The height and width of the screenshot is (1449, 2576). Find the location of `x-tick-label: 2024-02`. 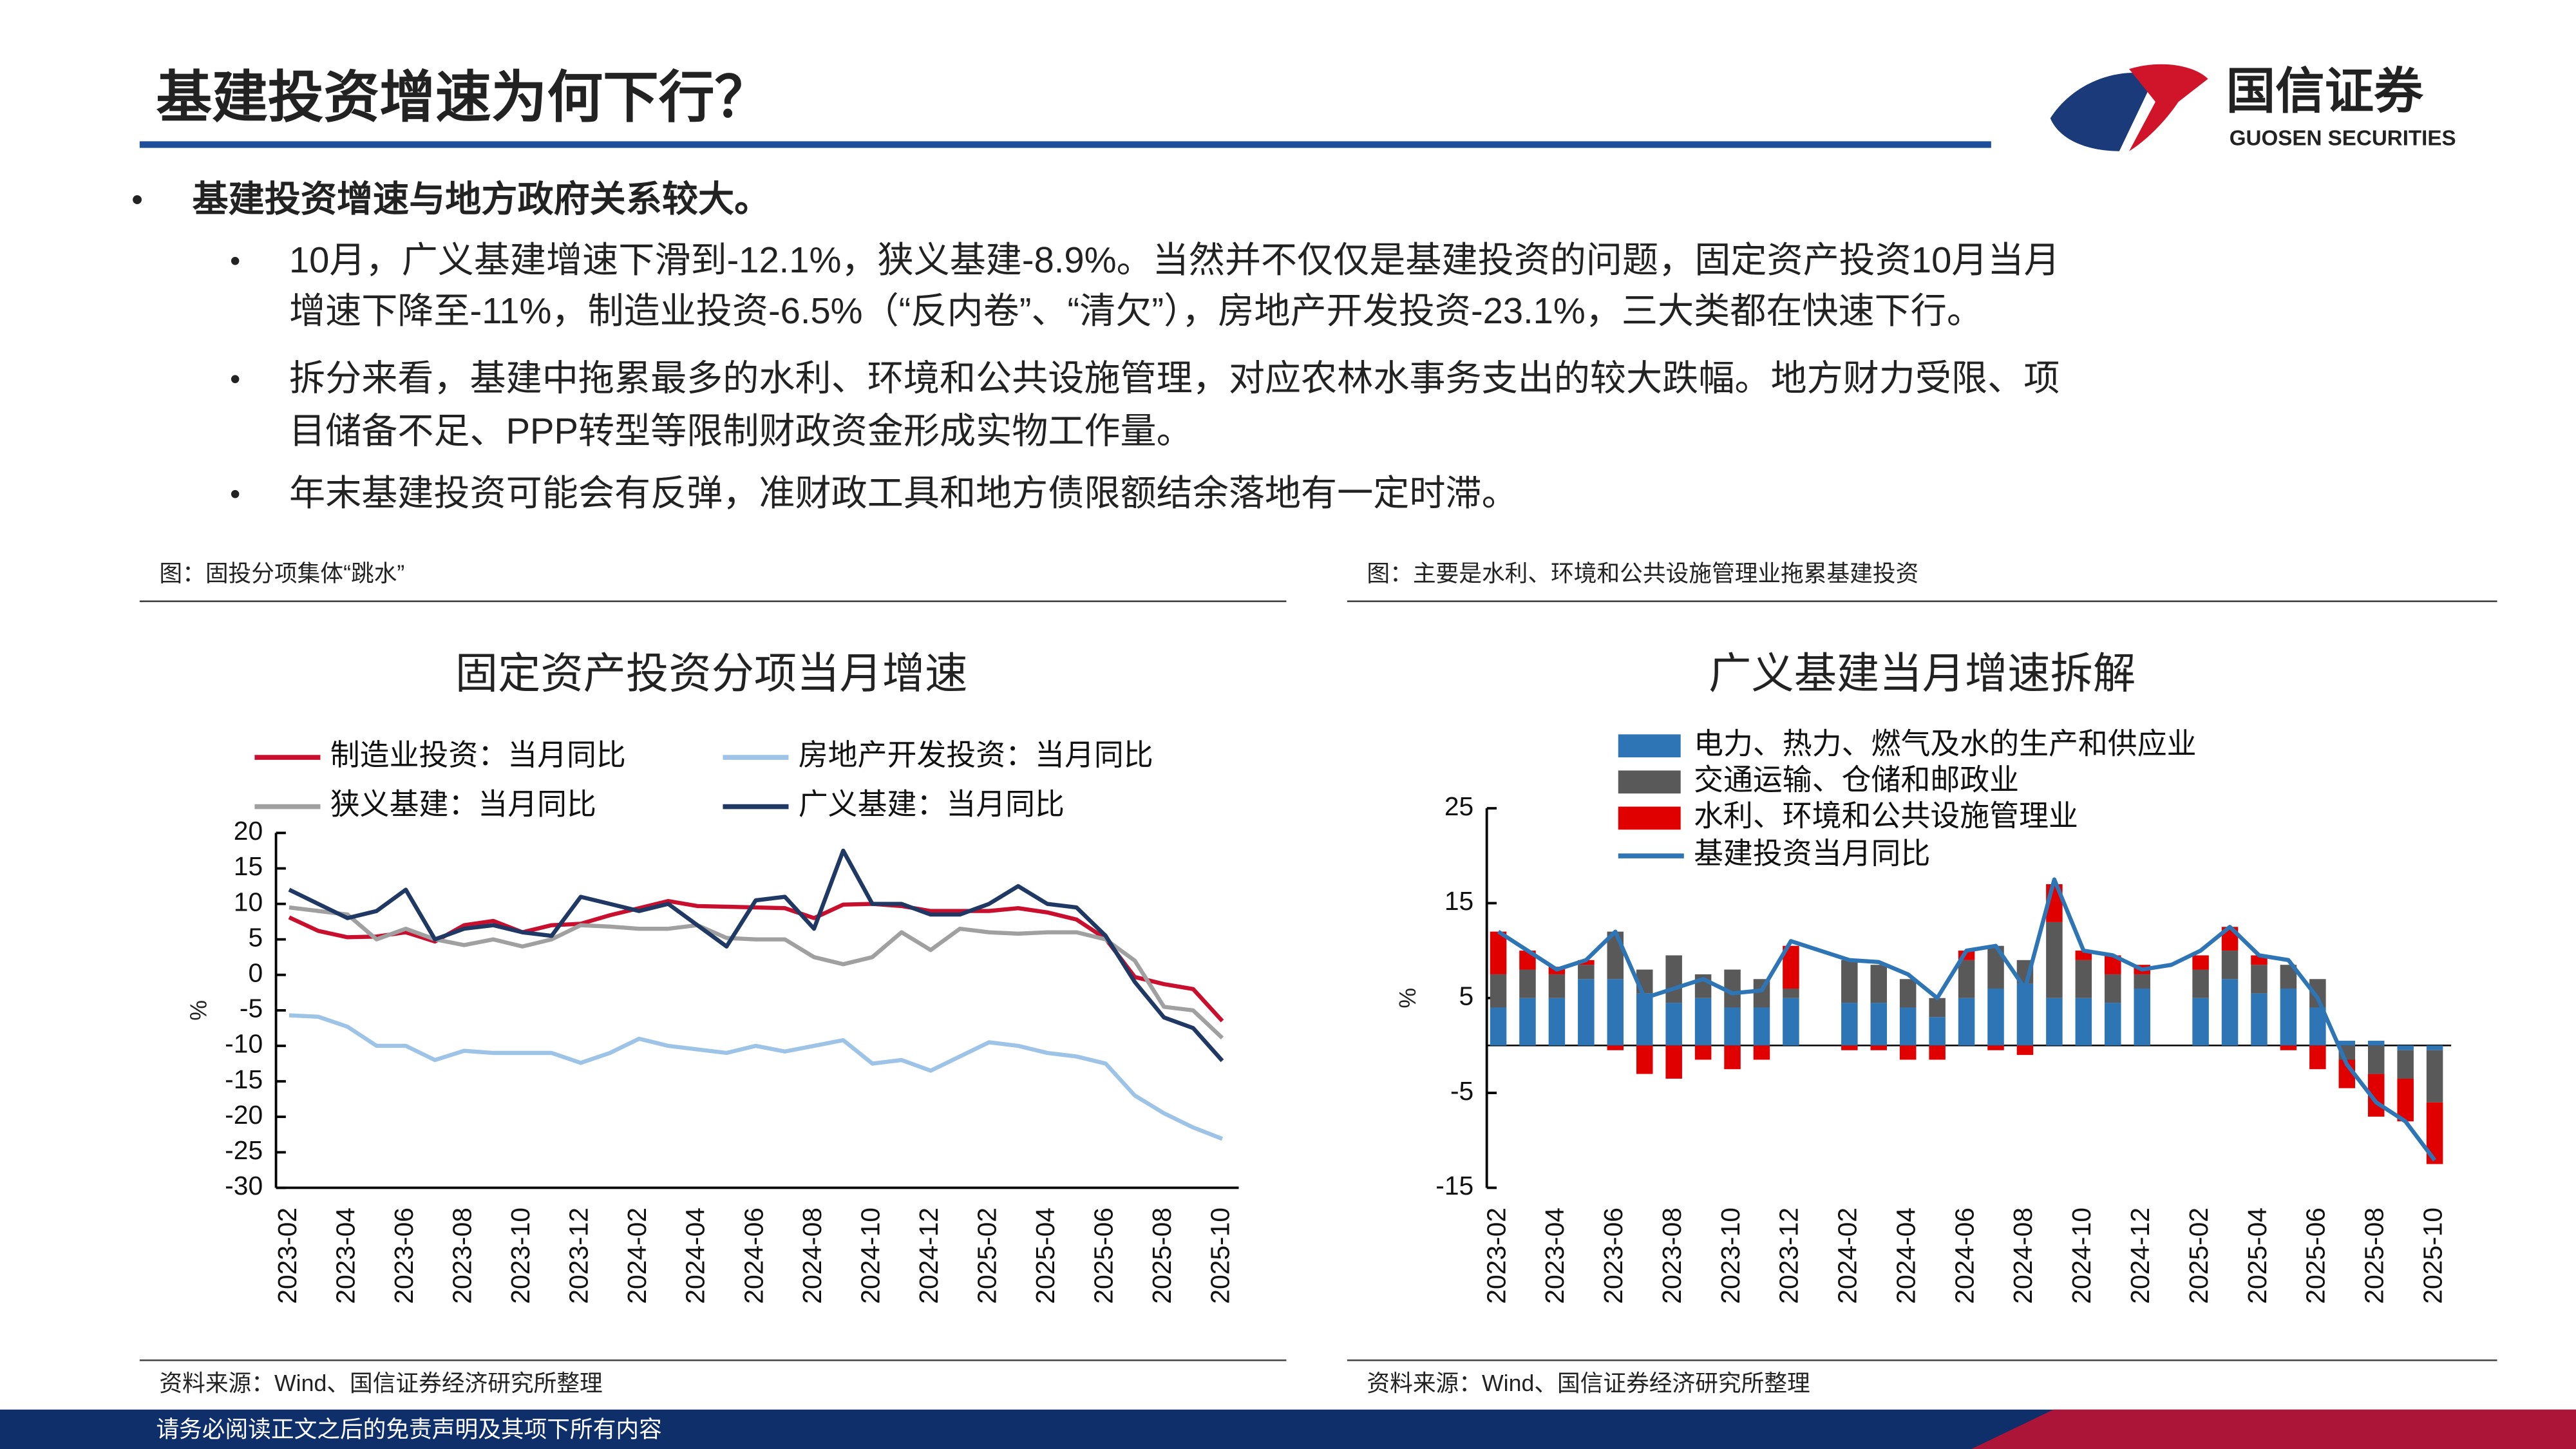

x-tick-label: 2024-02 is located at coordinates (1847, 1256).